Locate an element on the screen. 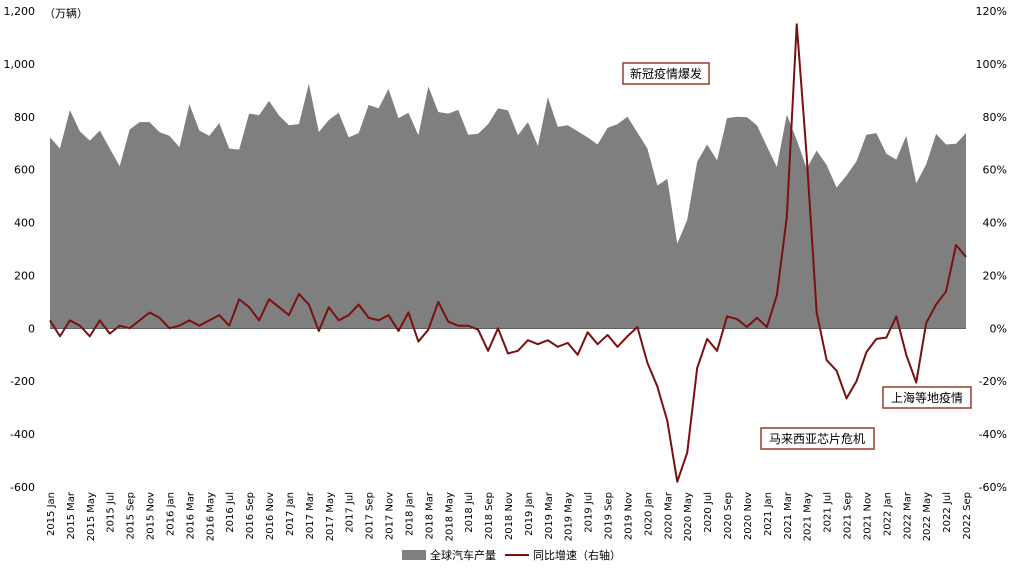  x-axis-tick-label: 2019 Nov is located at coordinates (628, 516).